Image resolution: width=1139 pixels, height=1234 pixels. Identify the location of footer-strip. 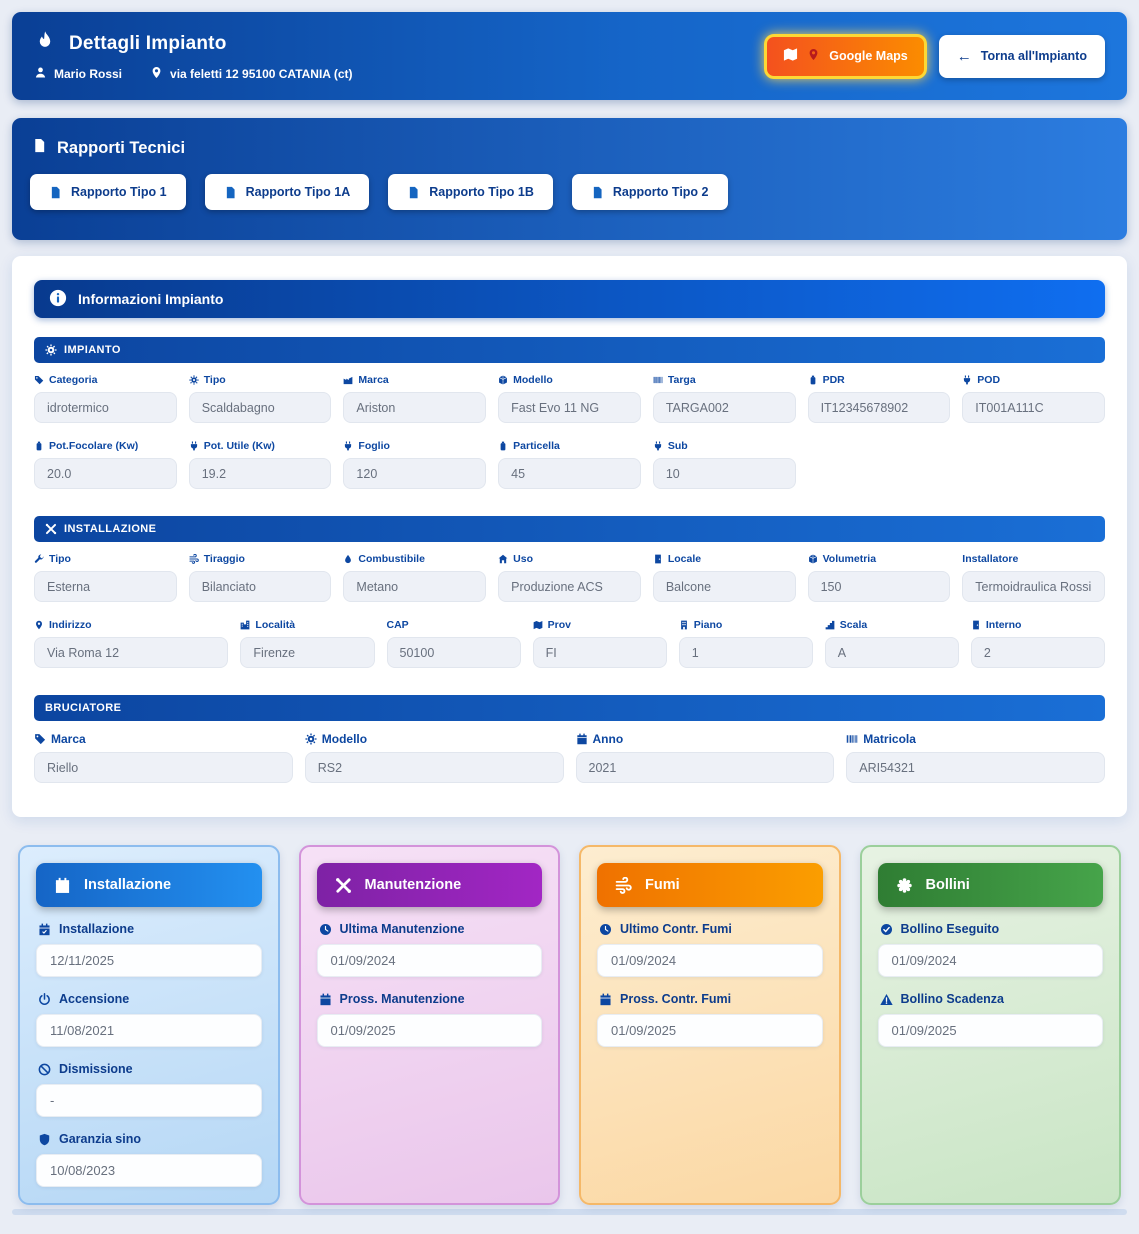
(569, 1212).